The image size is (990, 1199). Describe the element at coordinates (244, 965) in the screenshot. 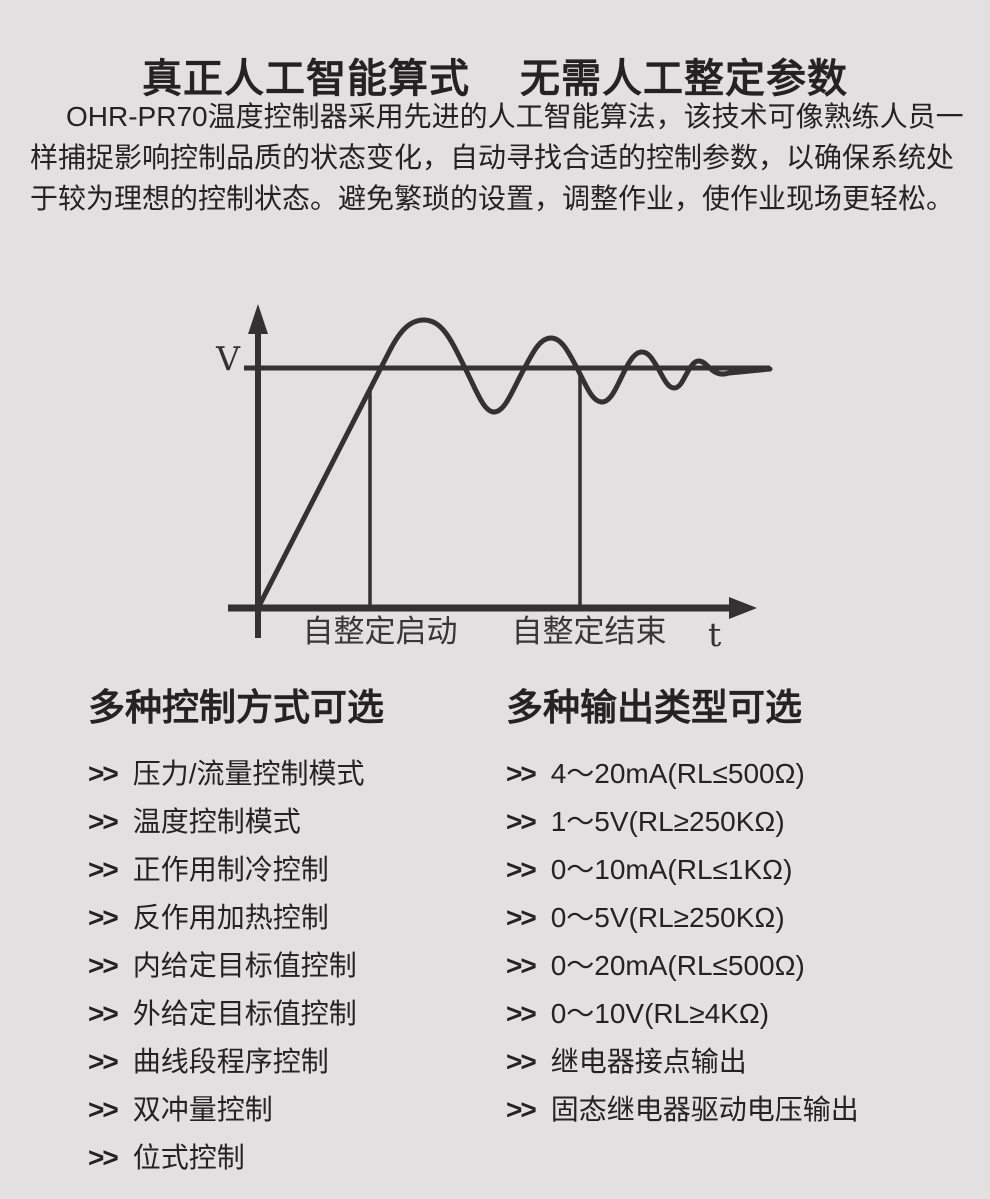

I see `item-label: 内给定目标值控制` at that location.